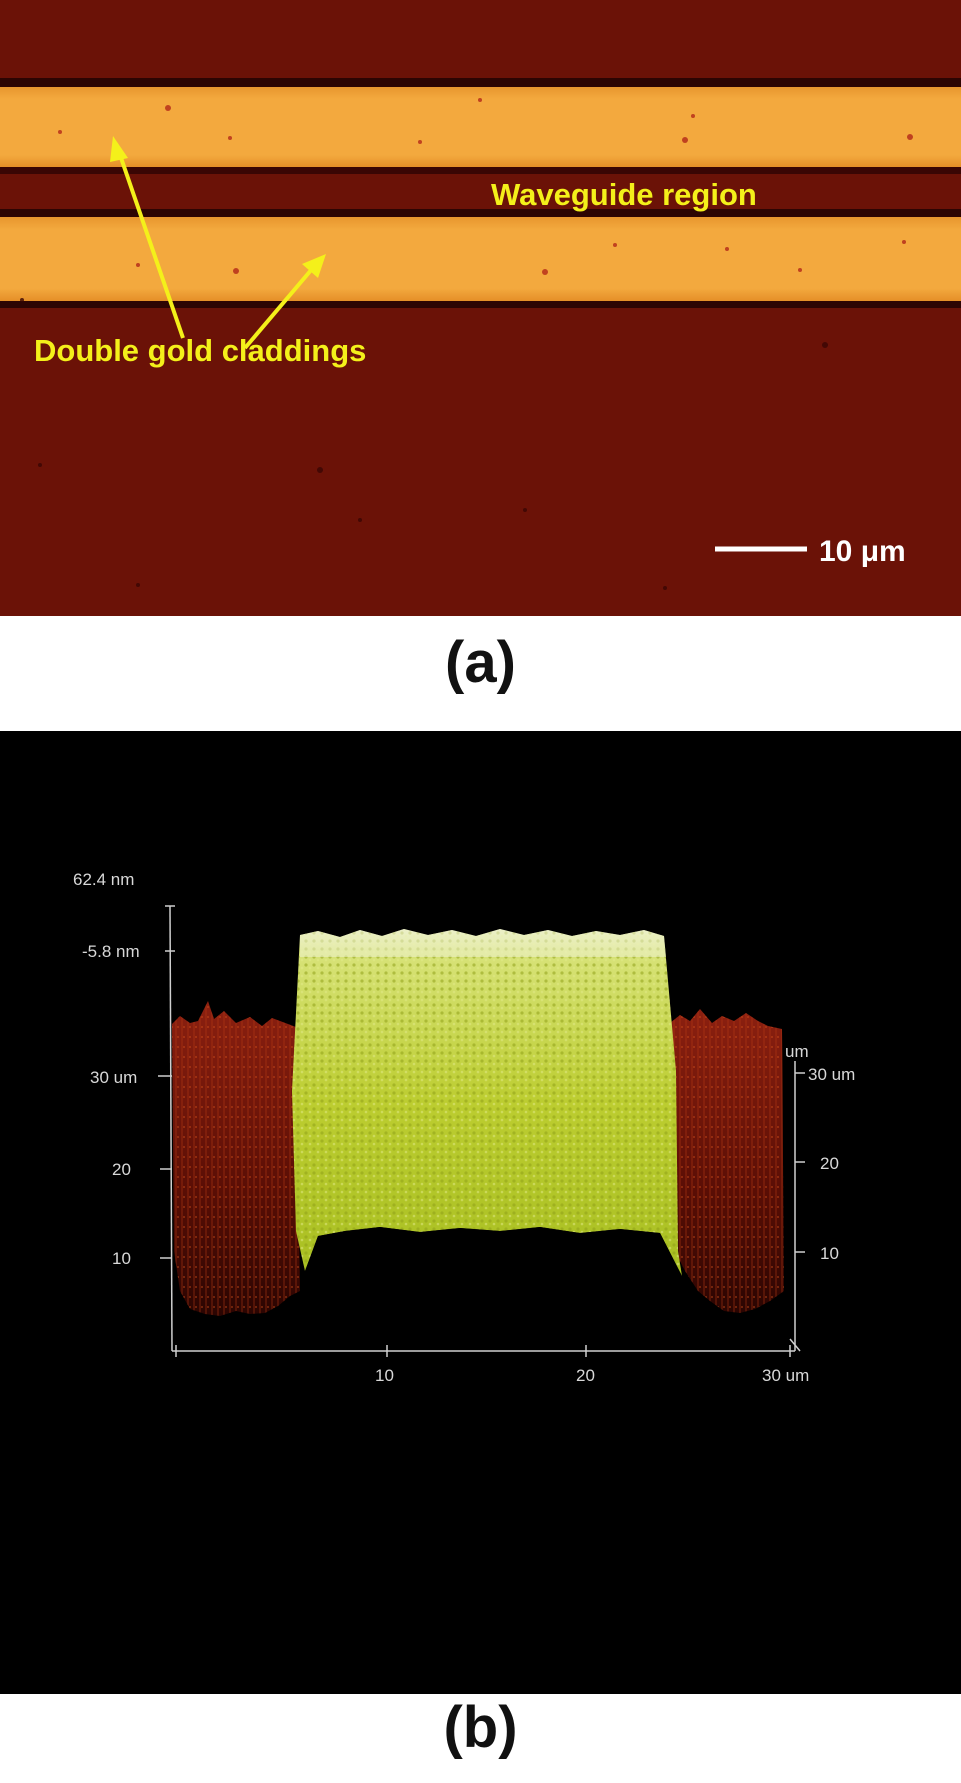 This screenshot has height=1783, width=961. What do you see at coordinates (278, 308) in the screenshot?
I see `arrow-to-bottom-cladding` at bounding box center [278, 308].